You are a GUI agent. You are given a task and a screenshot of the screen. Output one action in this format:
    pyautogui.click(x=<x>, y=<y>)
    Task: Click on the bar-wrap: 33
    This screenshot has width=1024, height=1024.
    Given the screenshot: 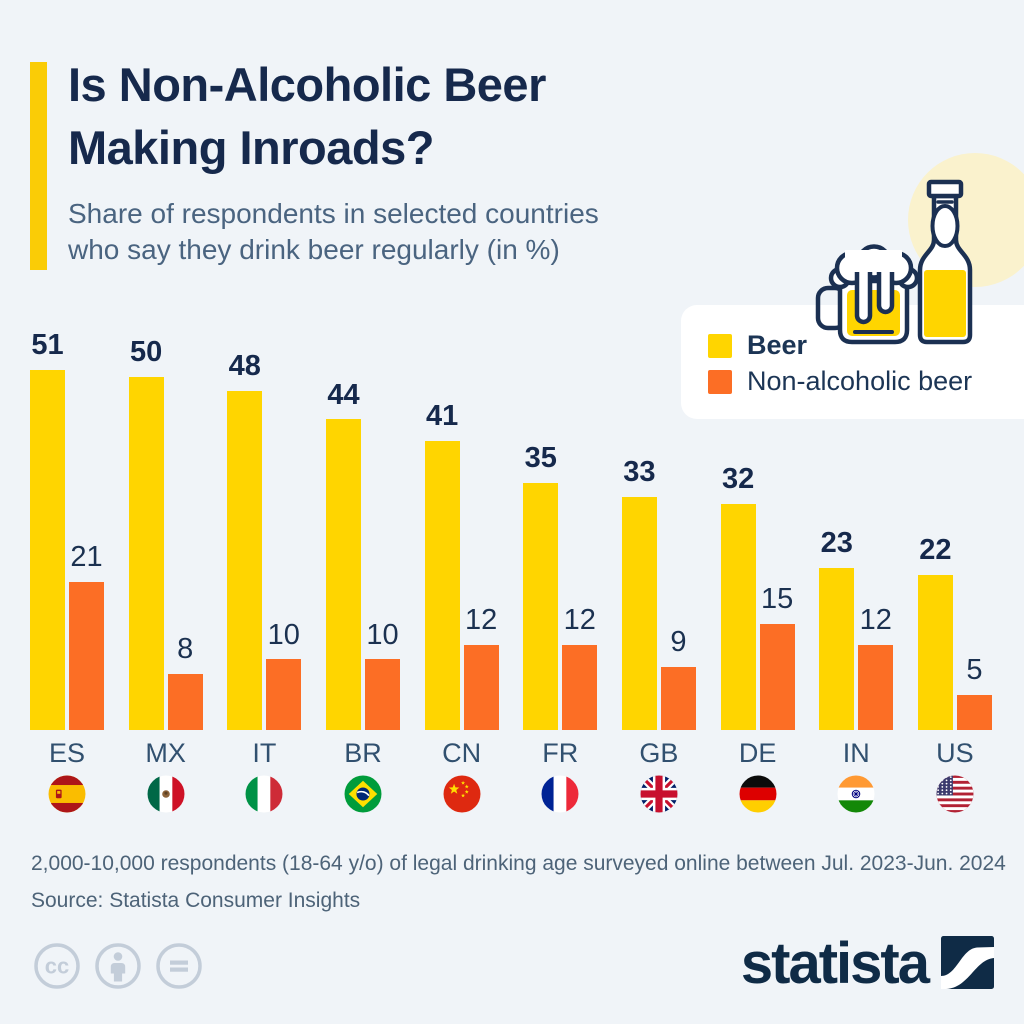 What is the action you would take?
    pyautogui.click(x=639, y=593)
    